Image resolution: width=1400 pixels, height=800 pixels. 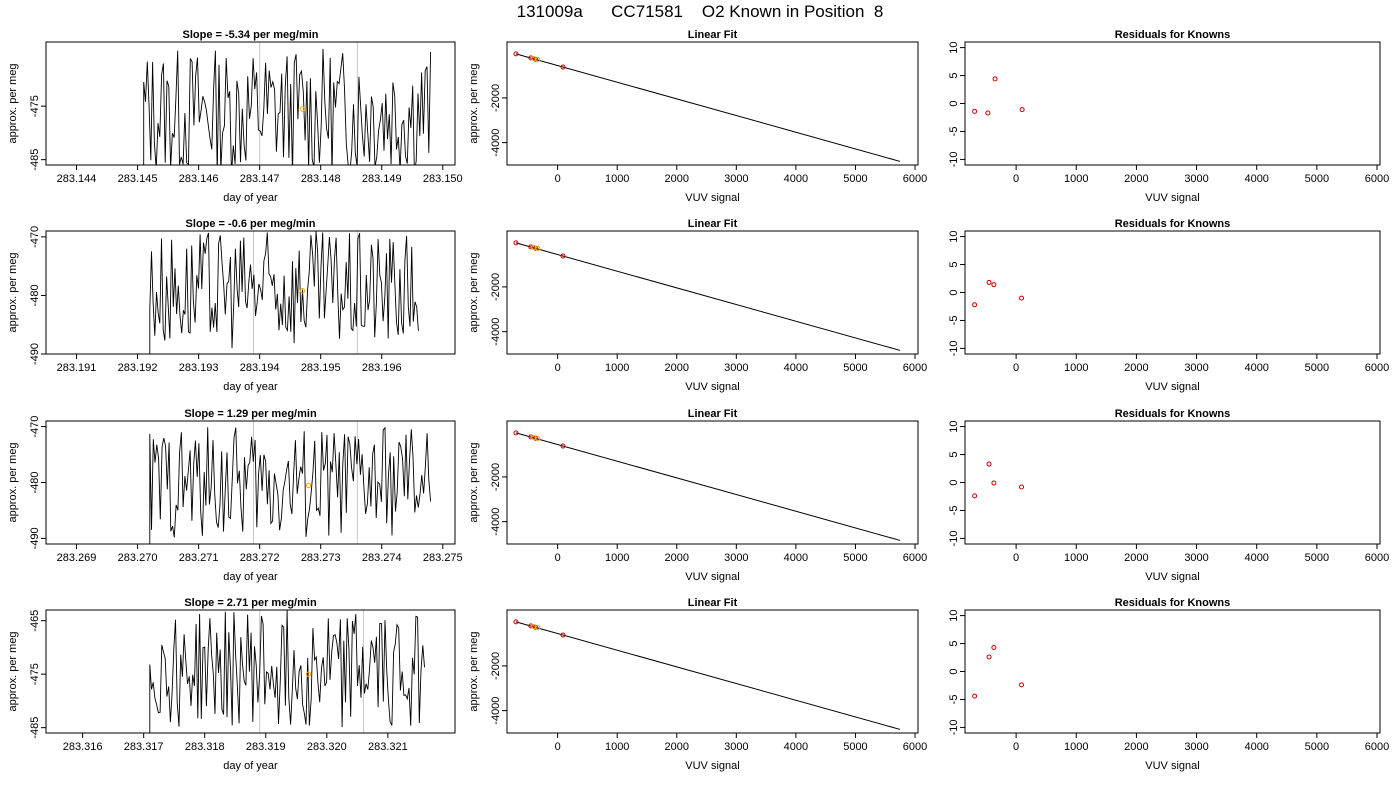 What do you see at coordinates (321, 368) in the screenshot?
I see `x-tick-label: 283.195` at bounding box center [321, 368].